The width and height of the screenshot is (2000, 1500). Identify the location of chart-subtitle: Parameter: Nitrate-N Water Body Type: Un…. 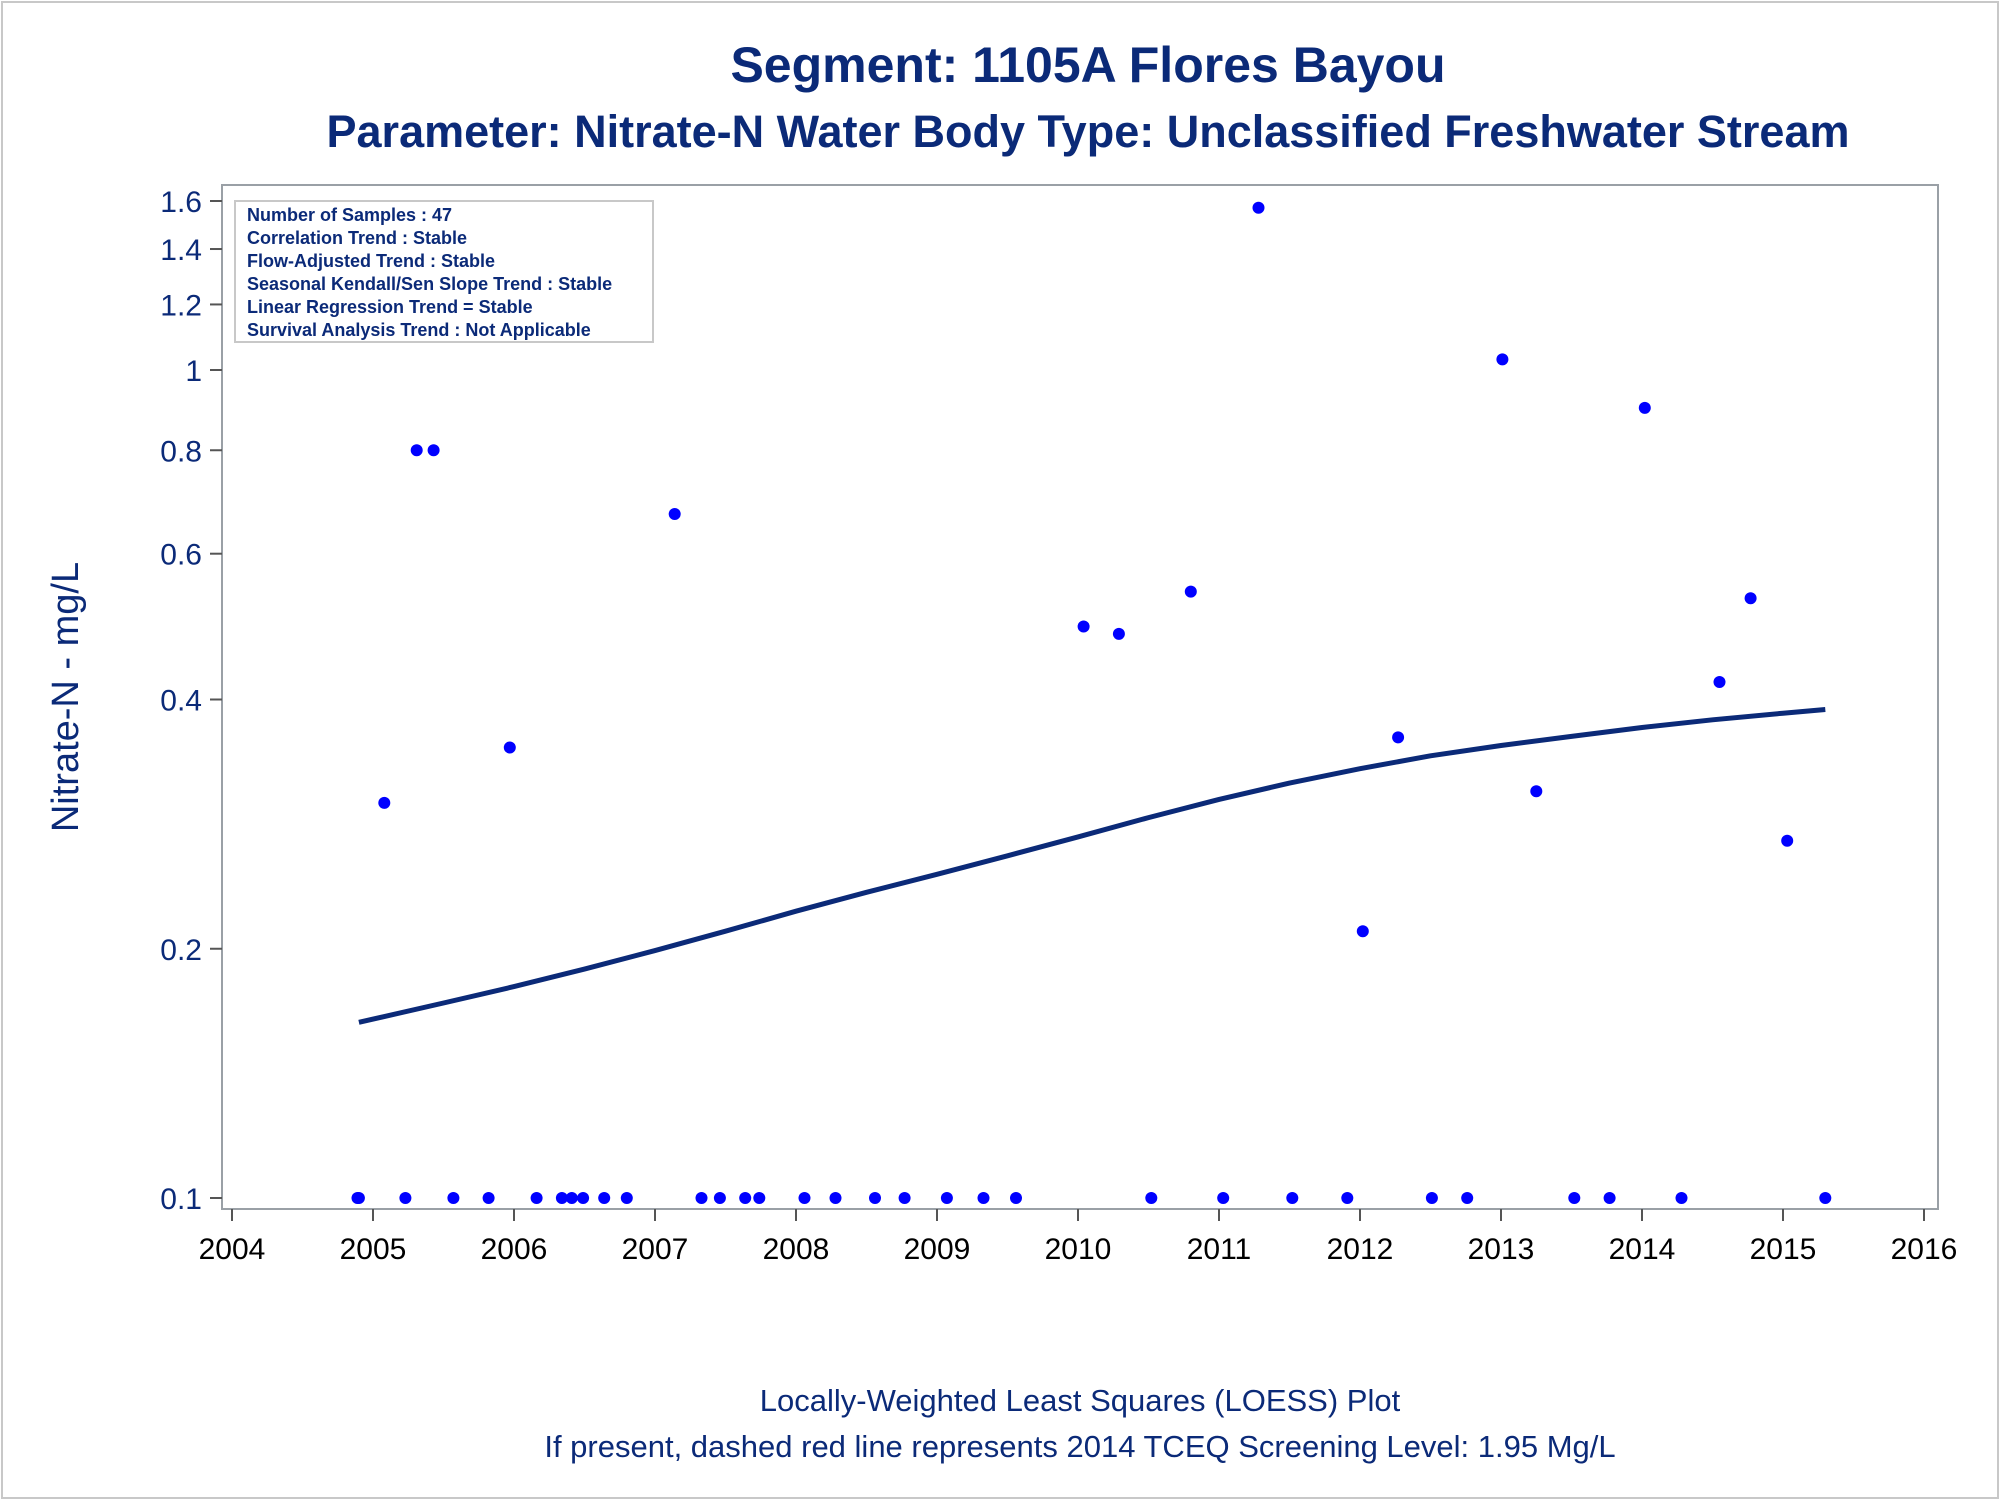
(1088, 131).